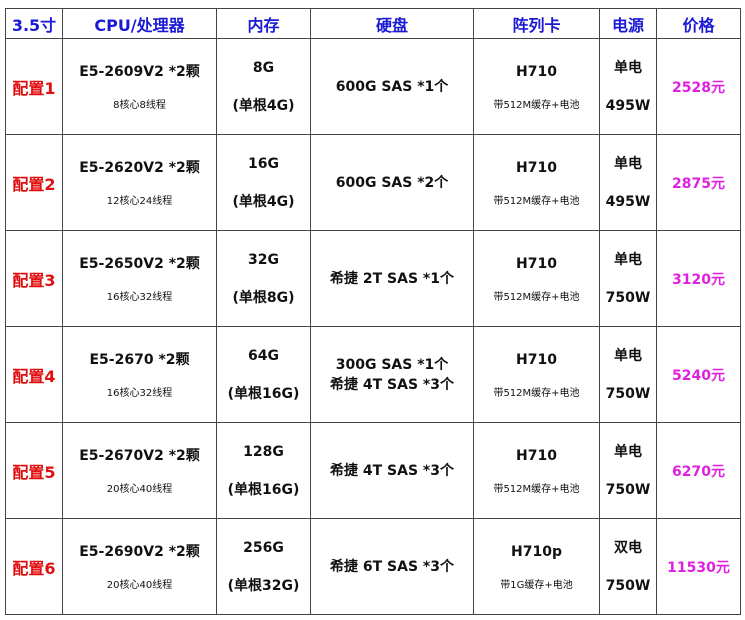 Image resolution: width=745 pixels, height=620 pixels. What do you see at coordinates (139, 374) in the screenshot?
I see `cpu-cell: E5-2670 *2颗 16核心32线程` at bounding box center [139, 374].